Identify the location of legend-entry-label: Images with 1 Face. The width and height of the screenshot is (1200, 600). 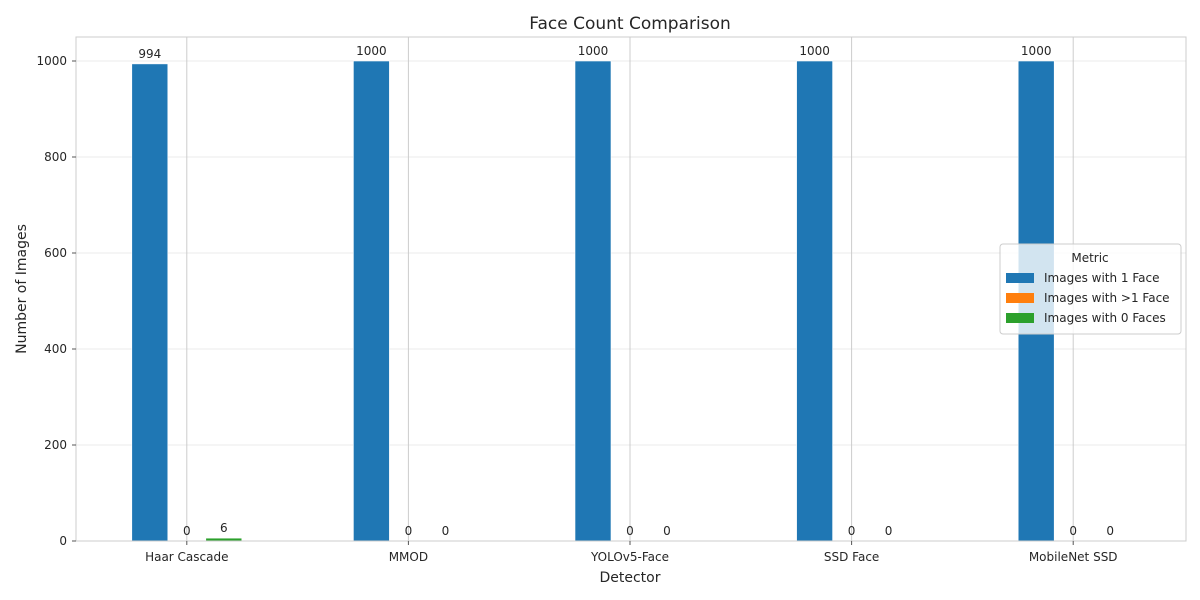
(1102, 278).